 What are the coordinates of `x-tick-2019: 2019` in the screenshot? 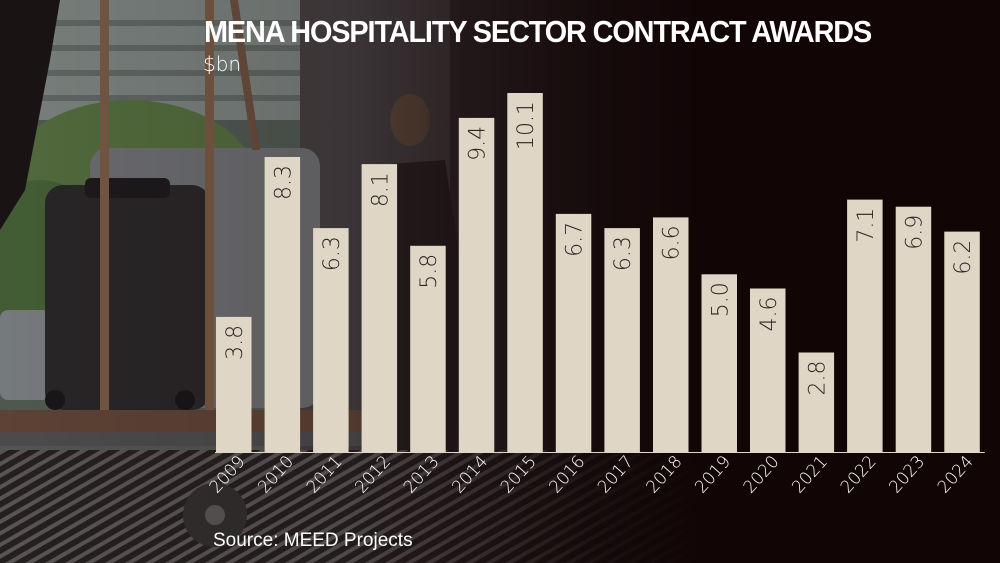 It's located at (713, 475).